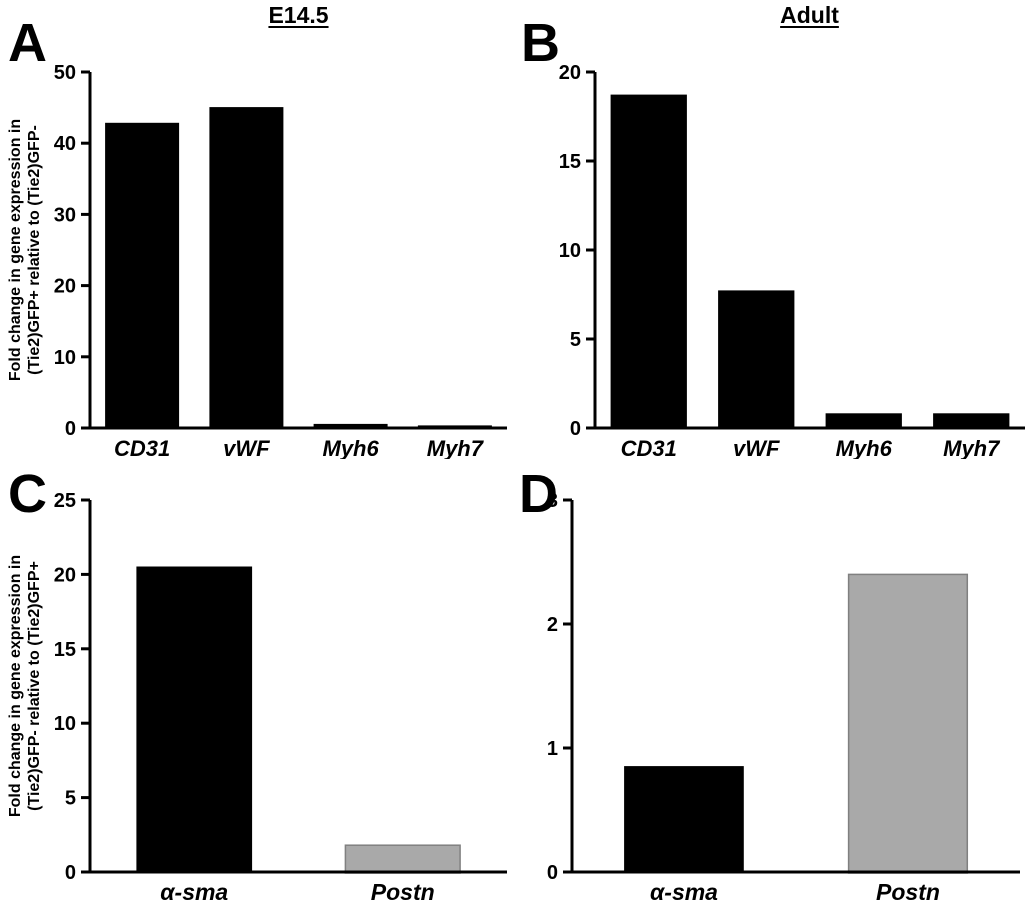 This screenshot has height=918, width=1035. I want to click on panel-letter-b: B, so click(540, 43).